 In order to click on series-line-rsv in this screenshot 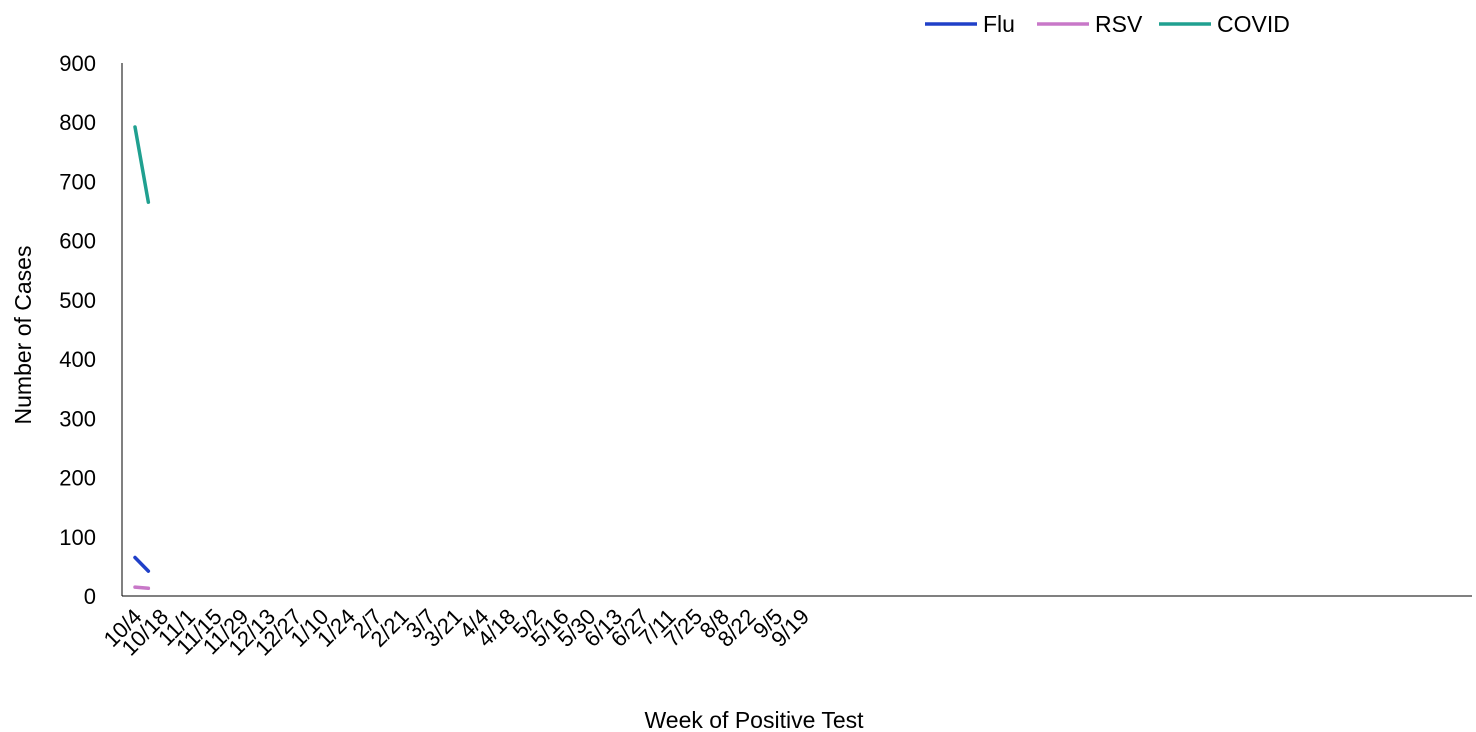, I will do `click(142, 588)`.